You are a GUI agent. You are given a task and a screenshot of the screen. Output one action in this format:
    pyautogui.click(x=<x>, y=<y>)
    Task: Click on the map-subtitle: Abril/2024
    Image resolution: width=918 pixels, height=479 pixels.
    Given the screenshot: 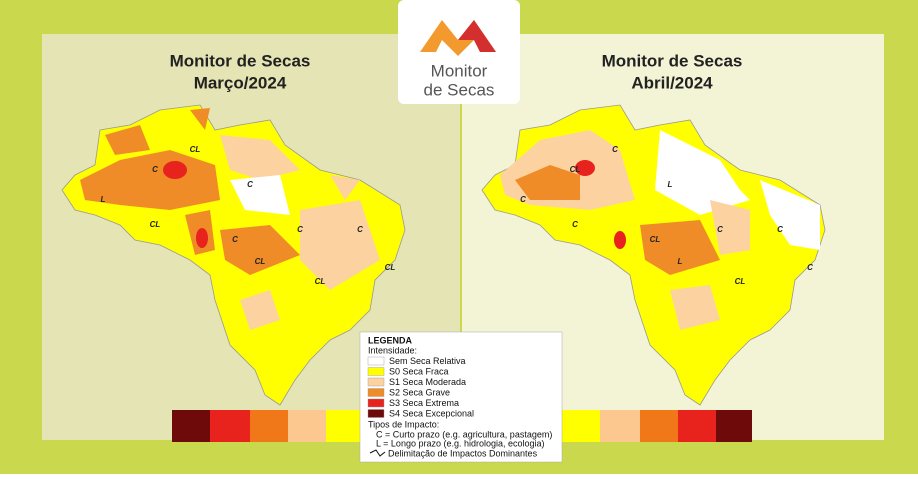 What is the action you would take?
    pyautogui.click(x=672, y=82)
    